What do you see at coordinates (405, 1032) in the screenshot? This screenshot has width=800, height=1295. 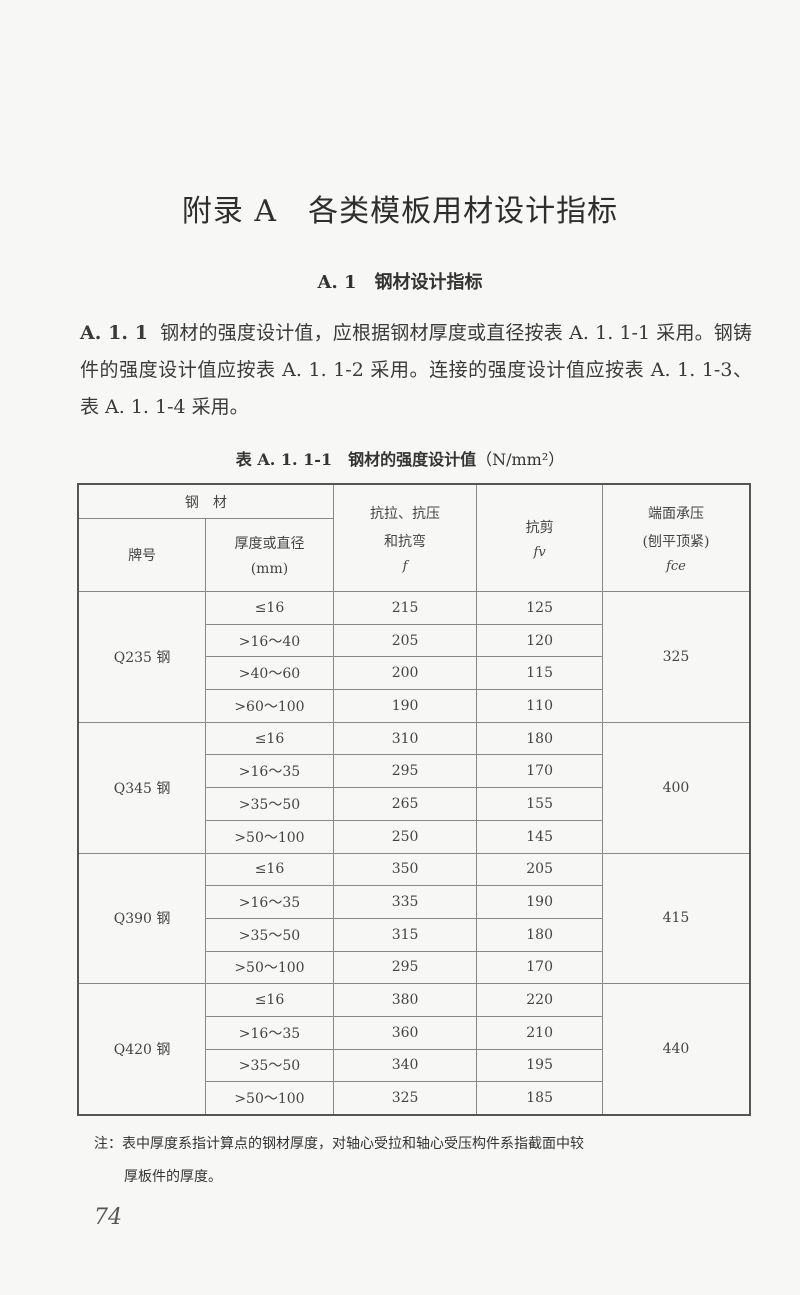 I see `tension-value-cell: 360` at bounding box center [405, 1032].